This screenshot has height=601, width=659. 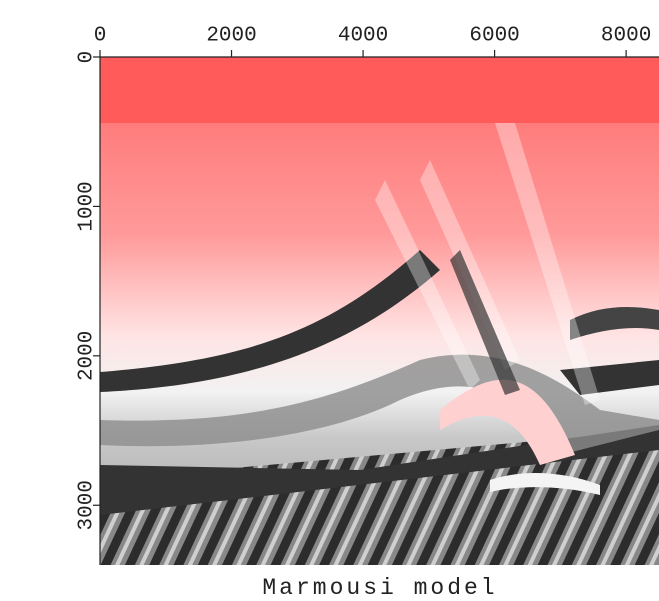 What do you see at coordinates (231, 36) in the screenshot?
I see `x-tick-label: 2000` at bounding box center [231, 36].